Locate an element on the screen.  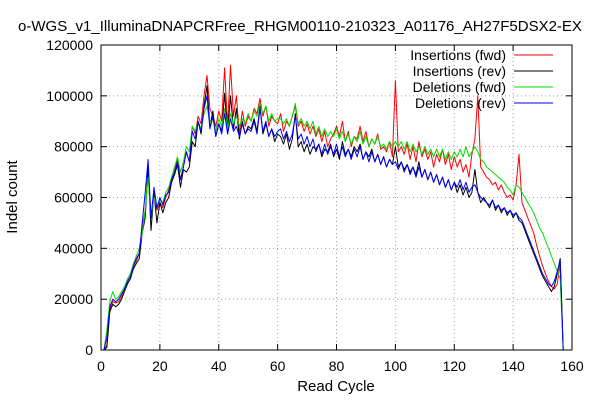
y-tick-label: 0 is located at coordinates (89, 350).